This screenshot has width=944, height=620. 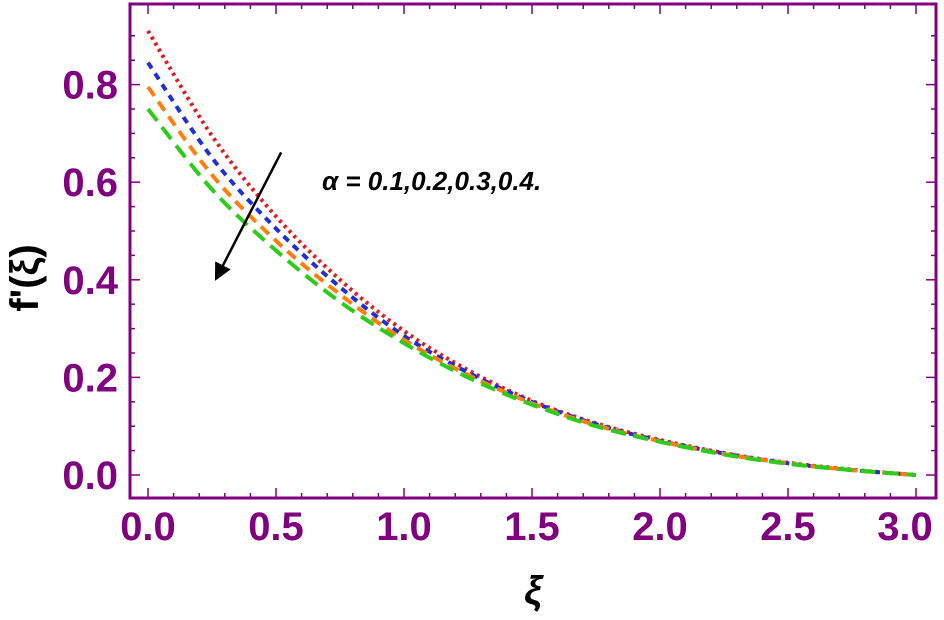 What do you see at coordinates (532, 527) in the screenshot?
I see `x-tick-label: 1.5` at bounding box center [532, 527].